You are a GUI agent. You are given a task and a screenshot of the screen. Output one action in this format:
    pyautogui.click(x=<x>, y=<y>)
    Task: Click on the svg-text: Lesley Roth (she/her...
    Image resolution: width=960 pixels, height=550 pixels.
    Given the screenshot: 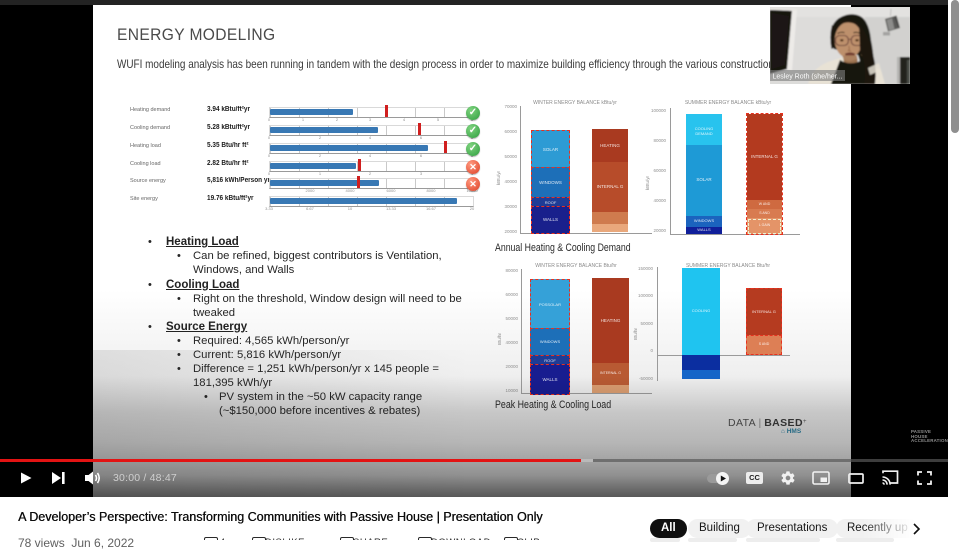 What is the action you would take?
    pyautogui.click(x=808, y=77)
    